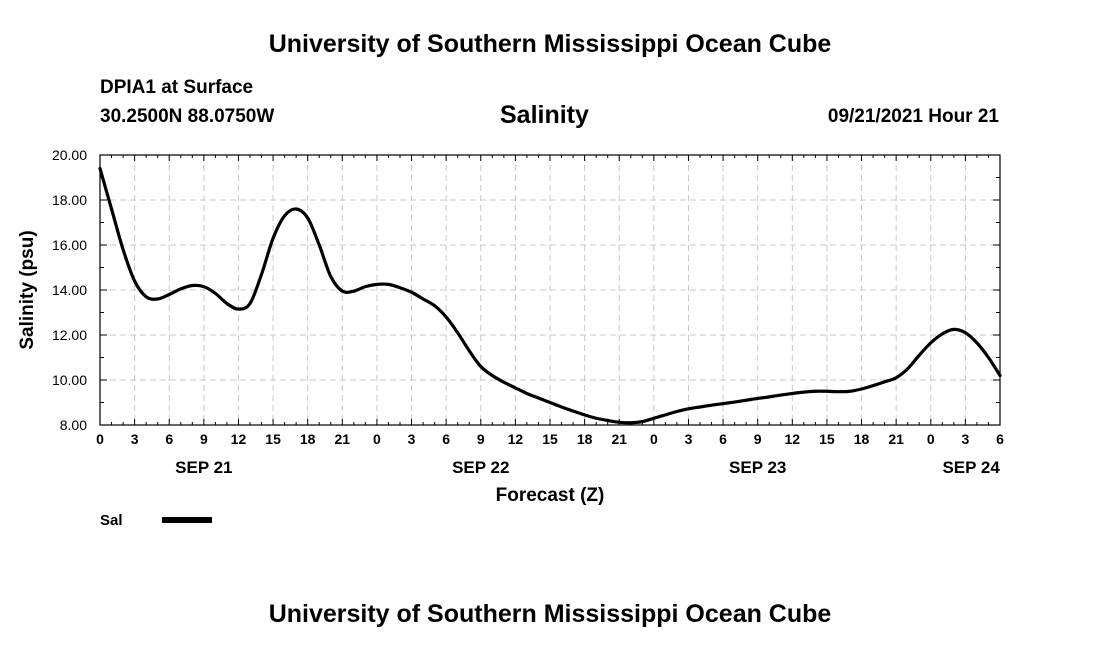 This screenshot has width=1100, height=650. I want to click on y-tick-label: 20.00, so click(69, 155).